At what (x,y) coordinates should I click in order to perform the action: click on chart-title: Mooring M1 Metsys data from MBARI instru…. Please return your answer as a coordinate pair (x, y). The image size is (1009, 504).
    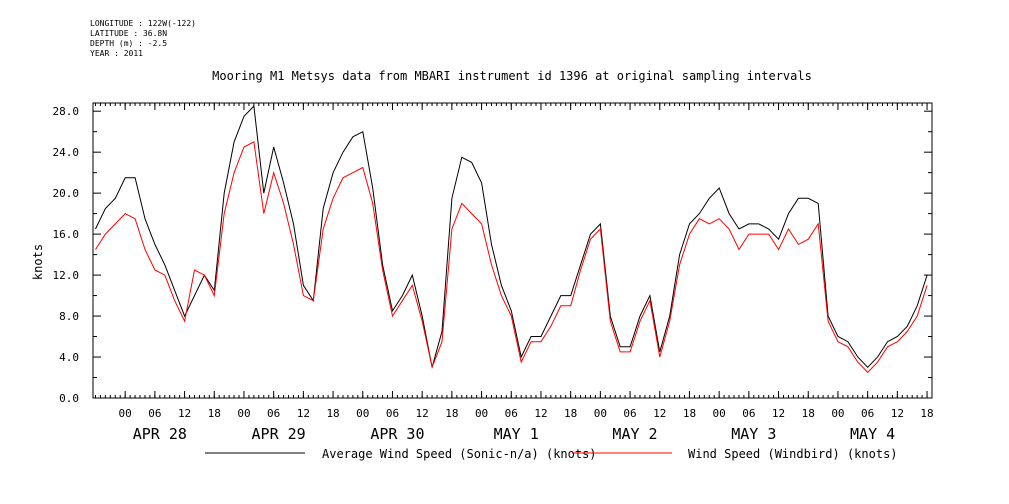
    Looking at the image, I should click on (512, 76).